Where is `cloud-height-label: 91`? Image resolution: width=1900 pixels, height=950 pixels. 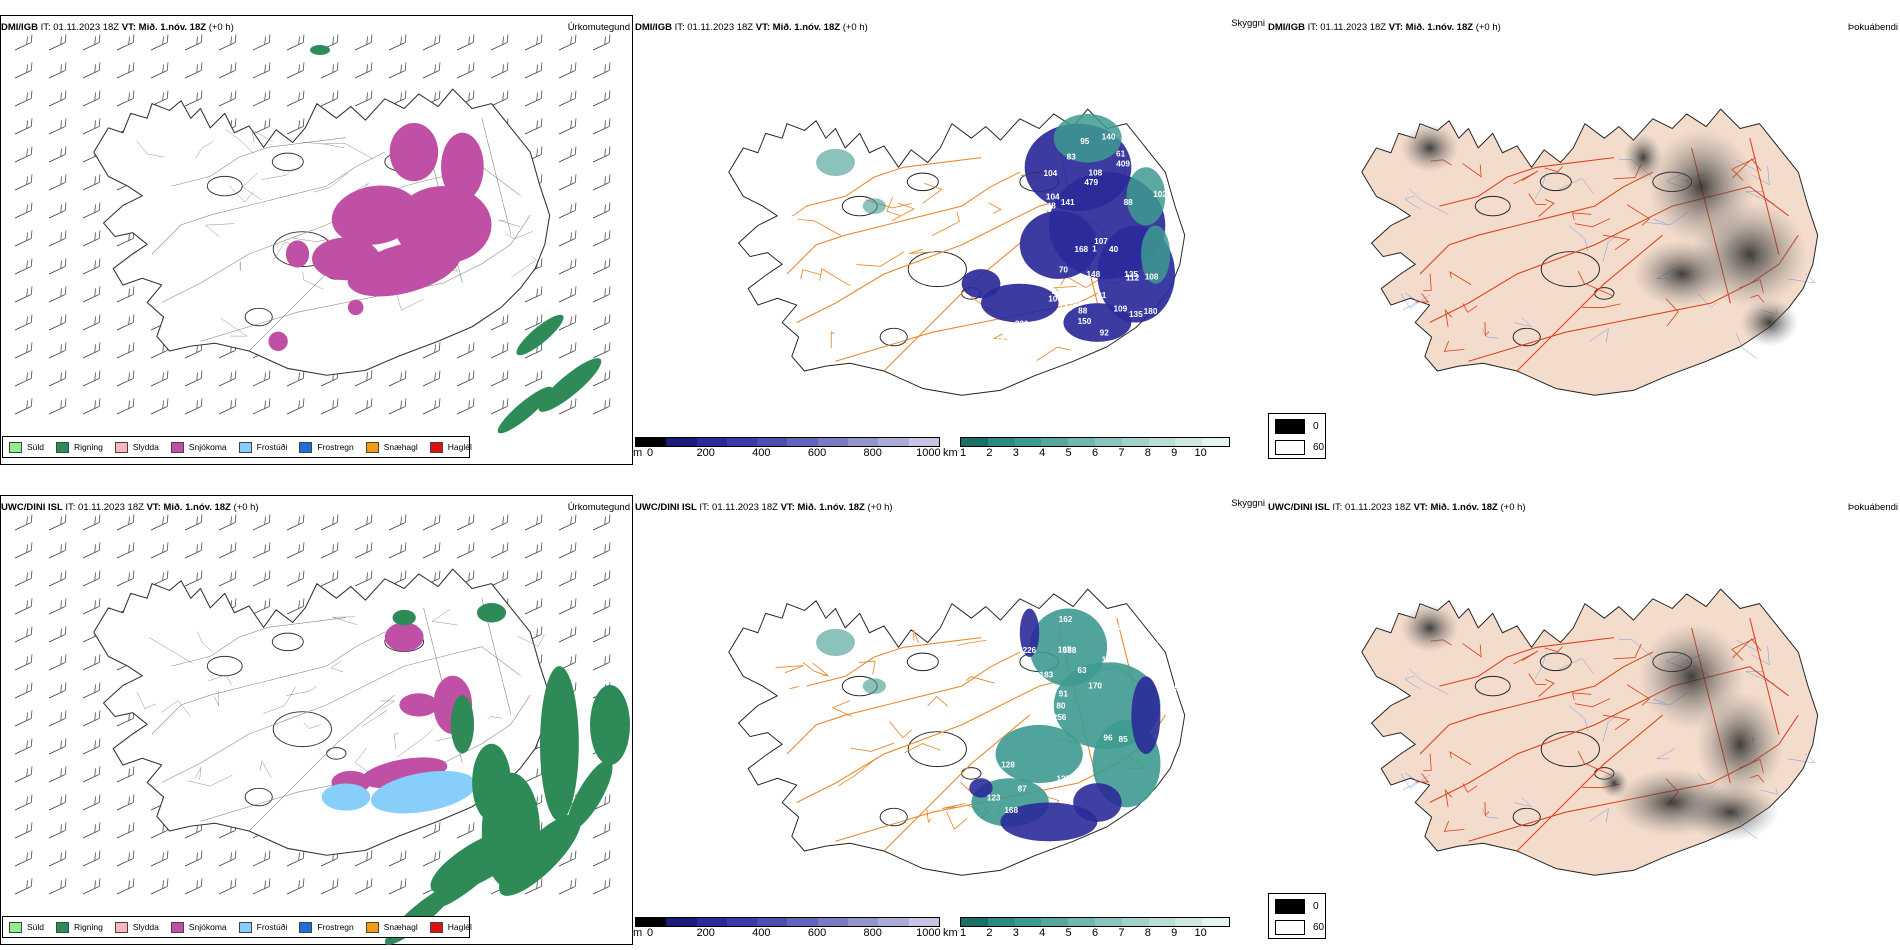 cloud-height-label: 91 is located at coordinates (1064, 693).